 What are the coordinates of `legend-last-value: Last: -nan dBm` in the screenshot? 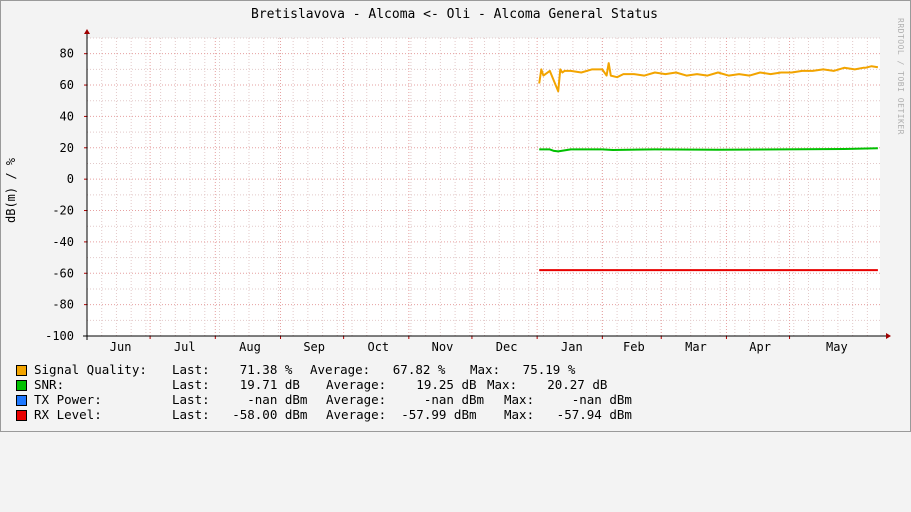 It's located at (240, 399).